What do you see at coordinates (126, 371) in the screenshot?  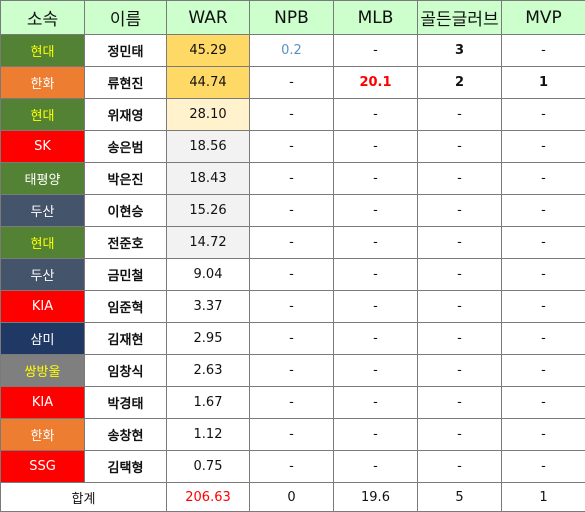 I see `name-cell: 임창식` at bounding box center [126, 371].